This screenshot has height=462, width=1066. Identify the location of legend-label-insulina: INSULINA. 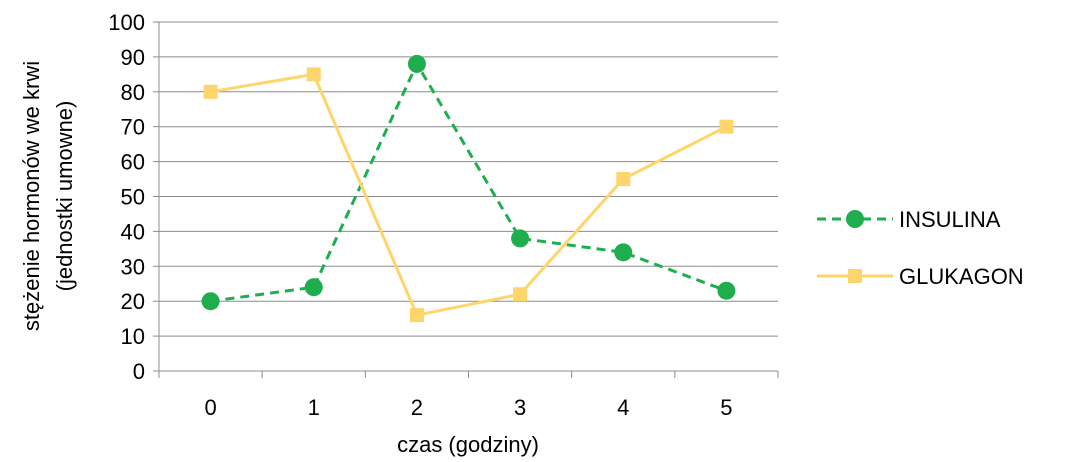
(950, 219).